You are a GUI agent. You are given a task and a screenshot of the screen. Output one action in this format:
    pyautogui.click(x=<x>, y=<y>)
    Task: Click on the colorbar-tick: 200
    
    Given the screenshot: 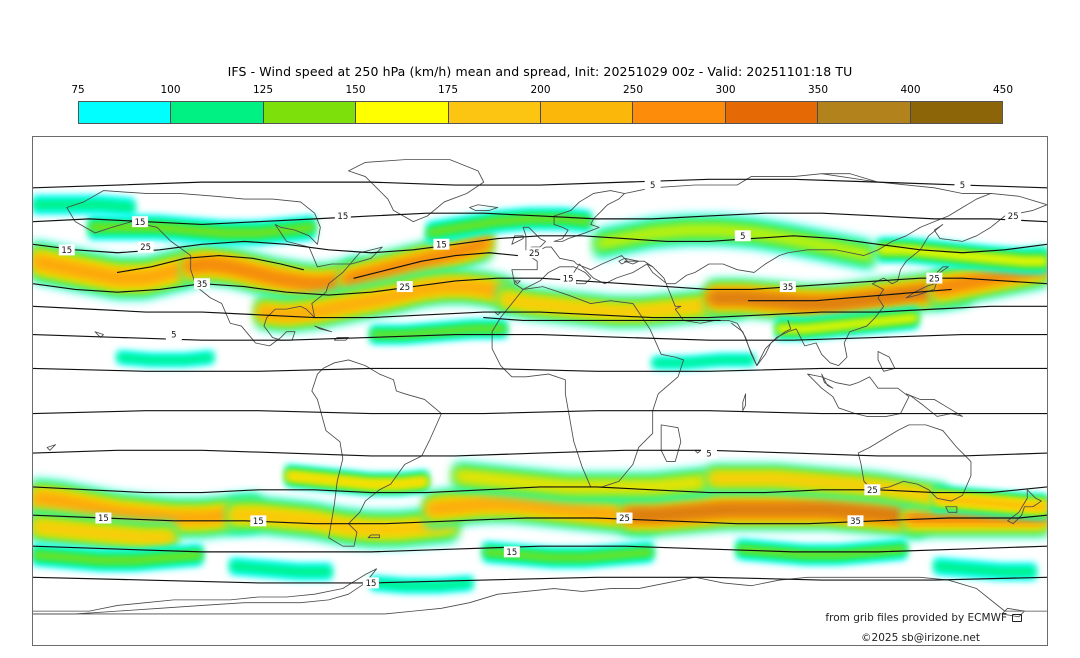 What is the action you would take?
    pyautogui.click(x=540, y=90)
    